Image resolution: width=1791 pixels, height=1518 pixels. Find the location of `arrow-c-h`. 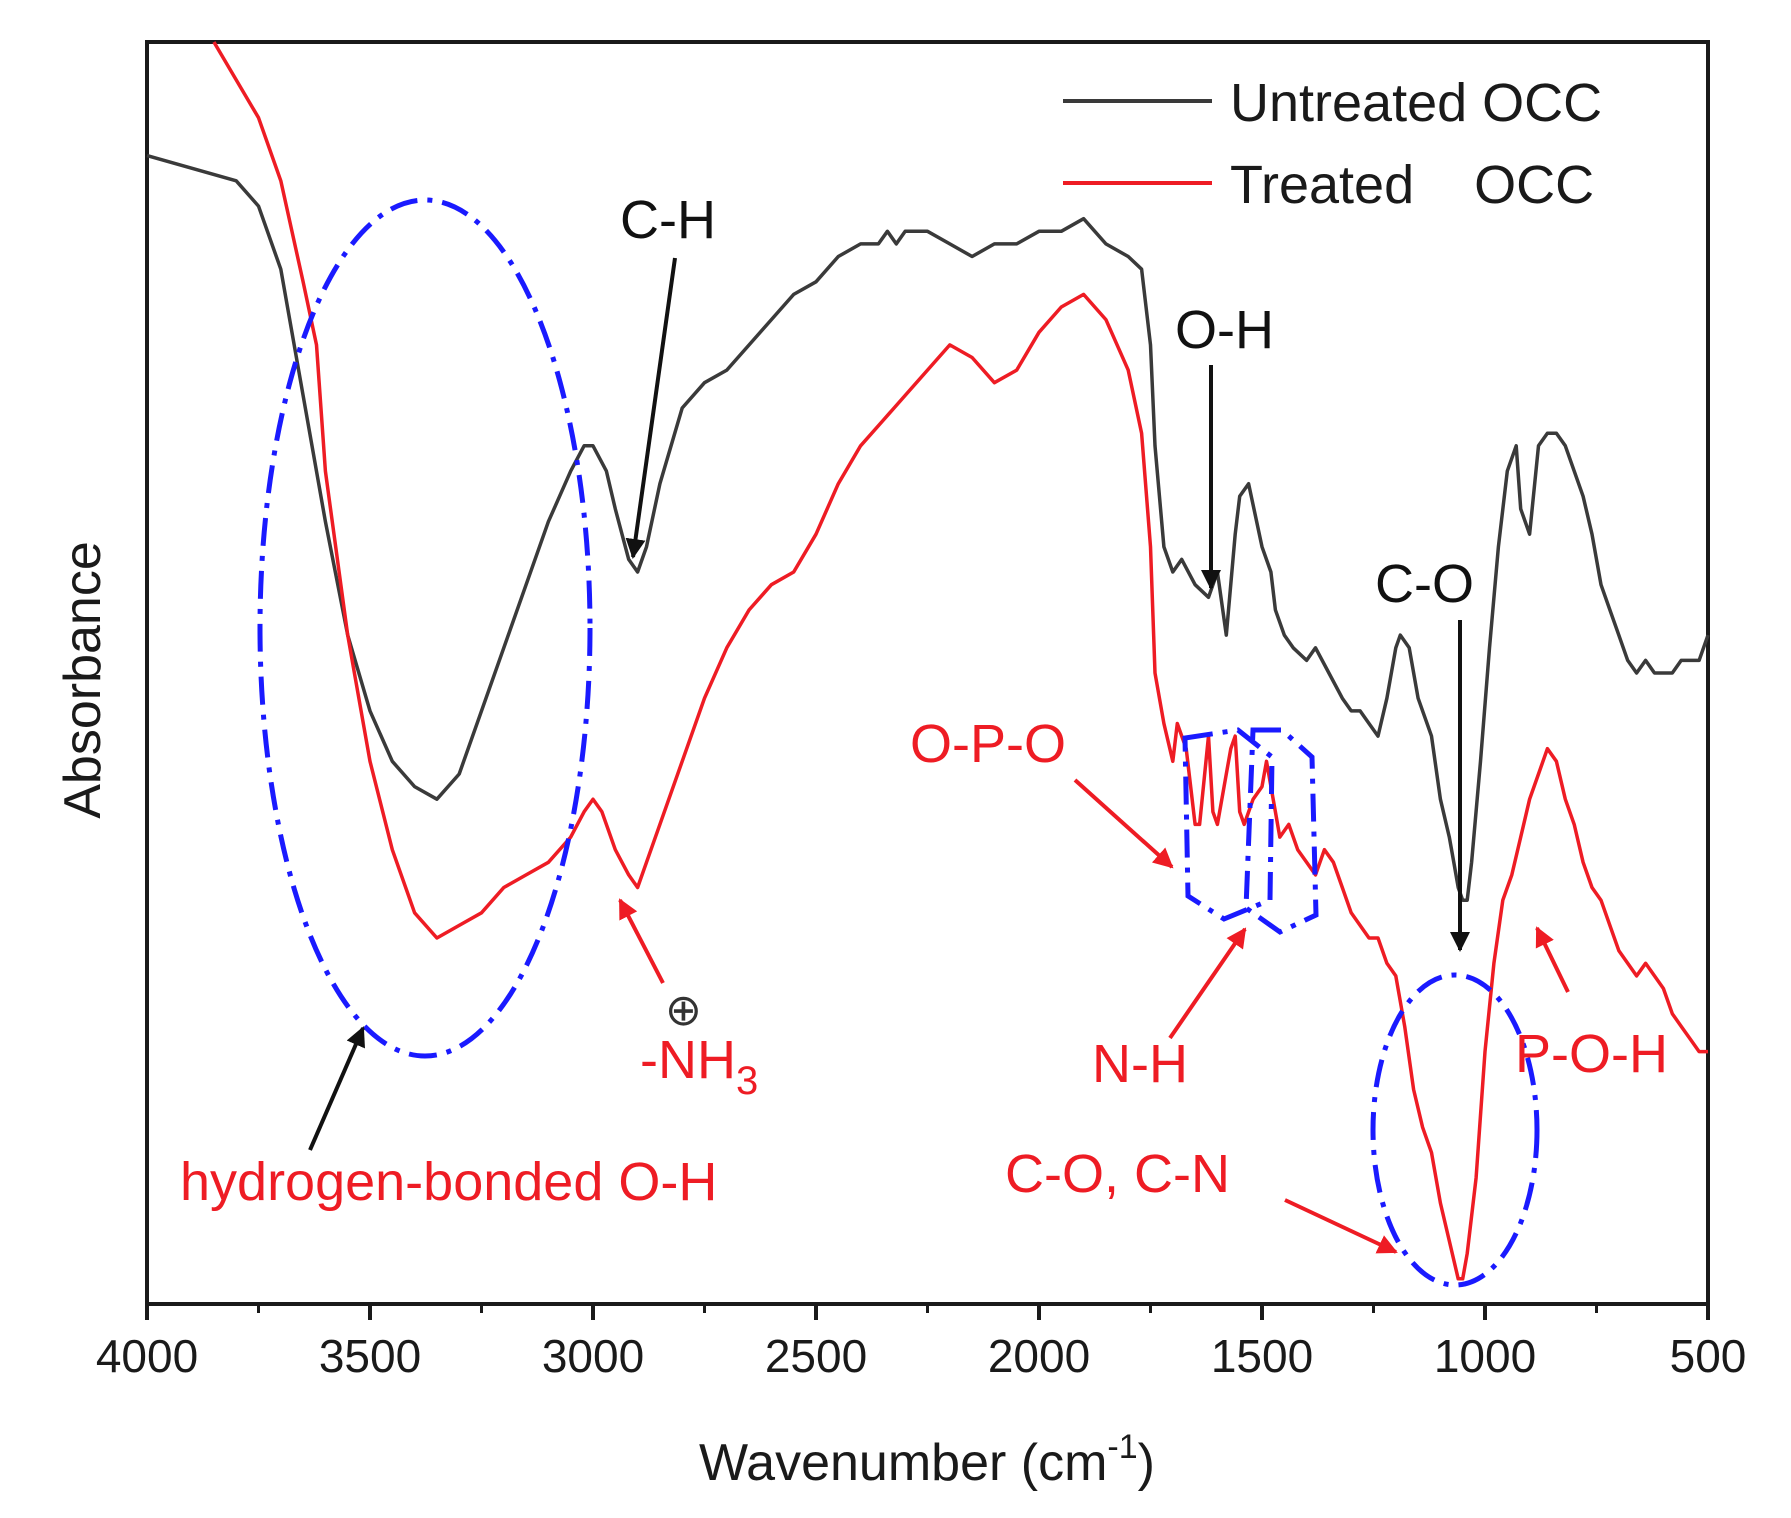

arrow-c-h is located at coordinates (651, 408).